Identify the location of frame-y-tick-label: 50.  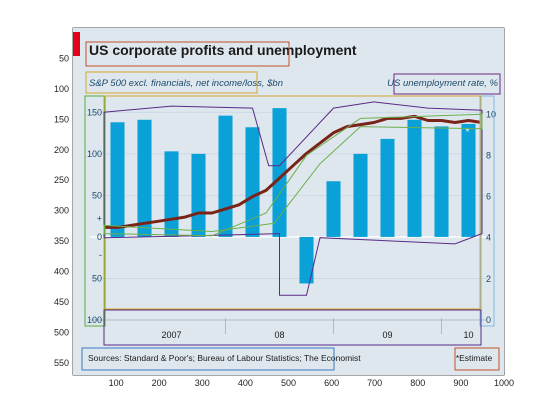
(64, 58).